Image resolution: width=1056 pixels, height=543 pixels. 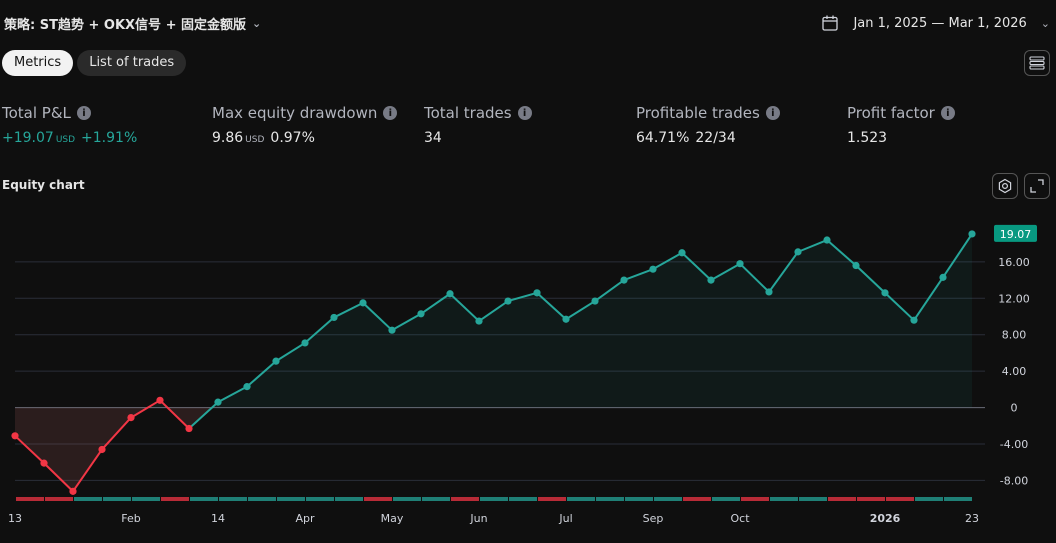 I want to click on x-tick-label: Jun, so click(x=478, y=518).